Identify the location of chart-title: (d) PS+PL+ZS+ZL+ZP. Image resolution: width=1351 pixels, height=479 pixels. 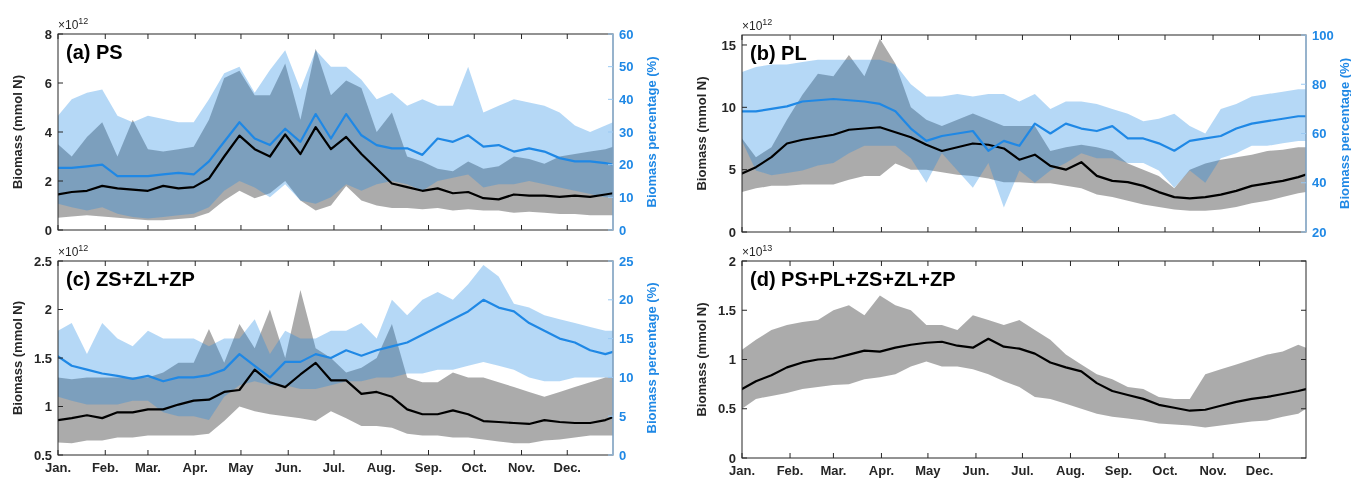
(853, 279).